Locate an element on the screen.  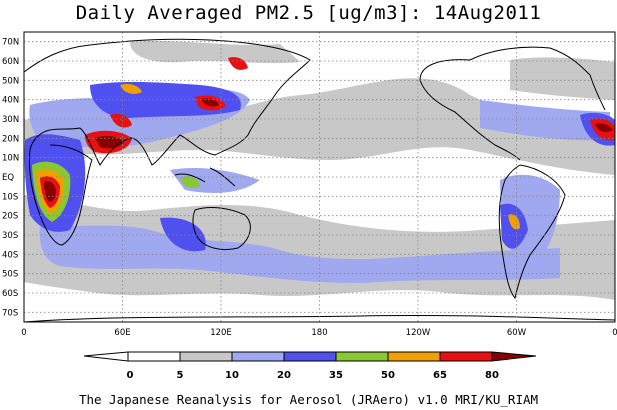
legend-tick-label: 20 is located at coordinates (284, 375).